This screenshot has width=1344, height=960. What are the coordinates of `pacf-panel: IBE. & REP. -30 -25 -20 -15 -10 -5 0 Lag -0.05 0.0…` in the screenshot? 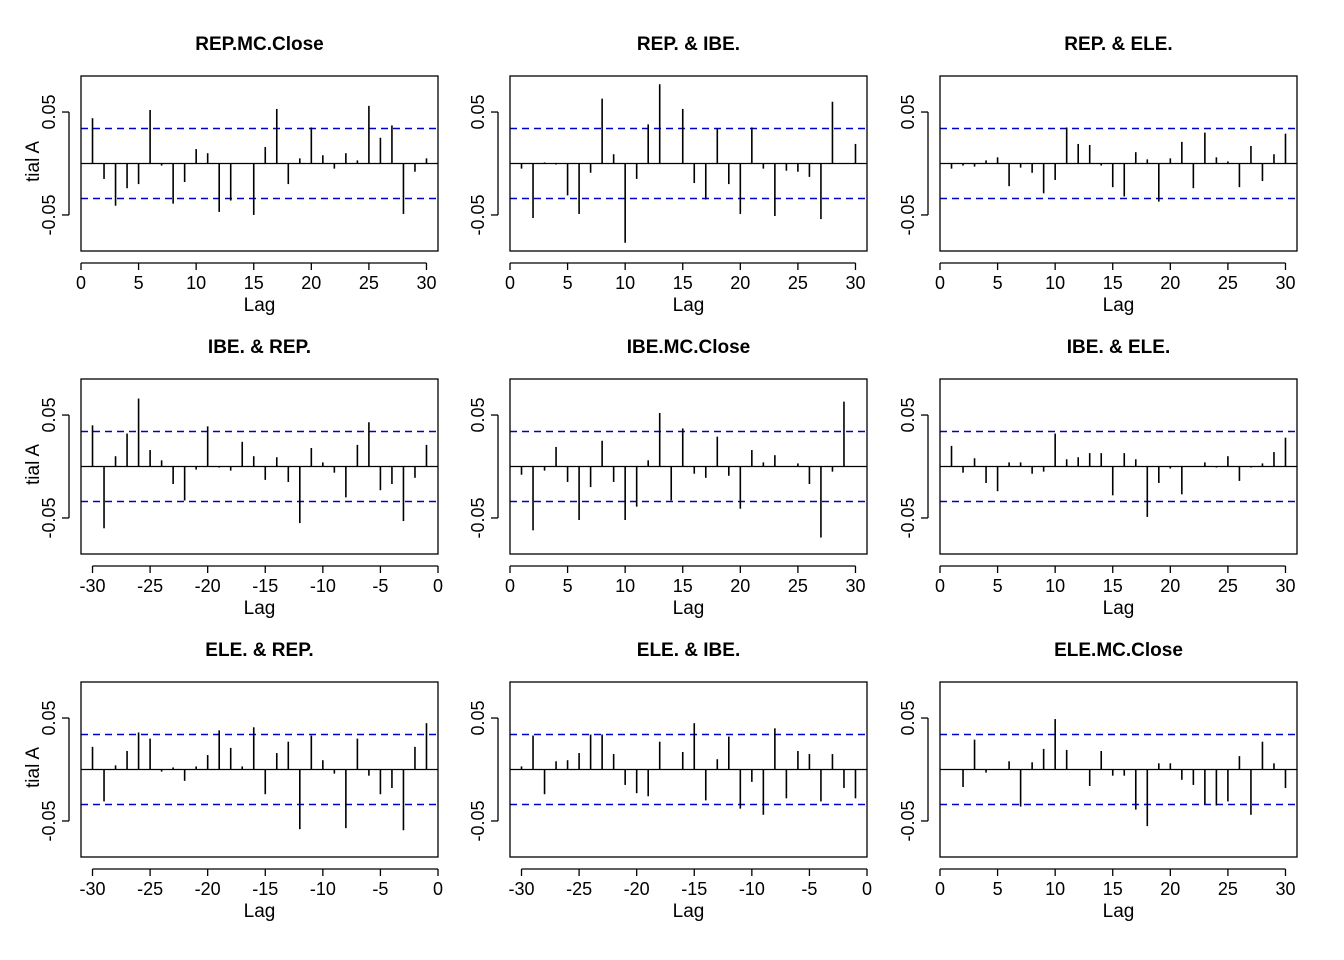 It's located at (233, 478).